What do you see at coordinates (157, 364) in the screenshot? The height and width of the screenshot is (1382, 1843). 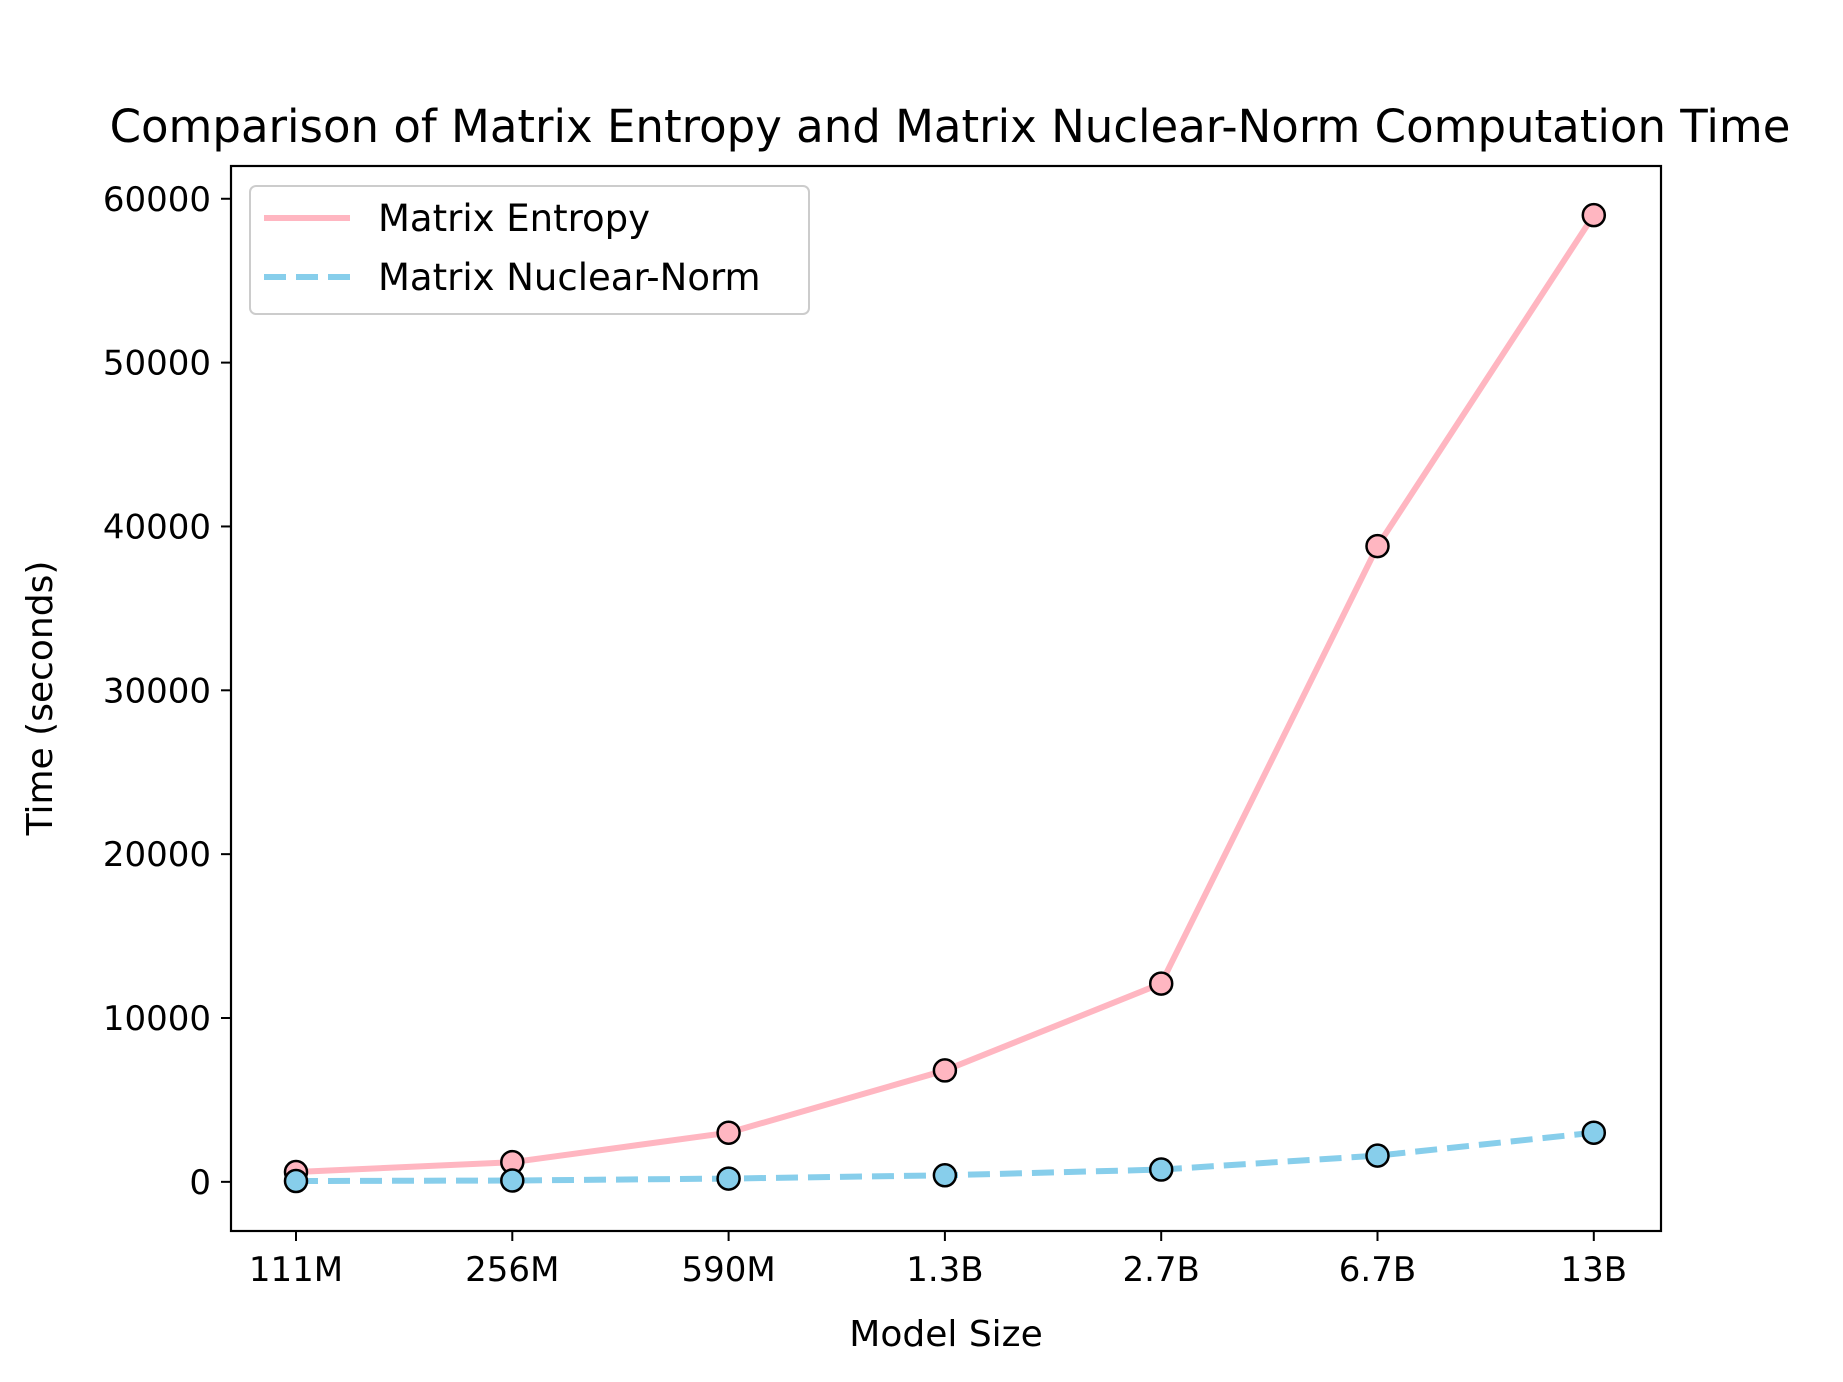 I see `y-tick-label: 50000` at bounding box center [157, 364].